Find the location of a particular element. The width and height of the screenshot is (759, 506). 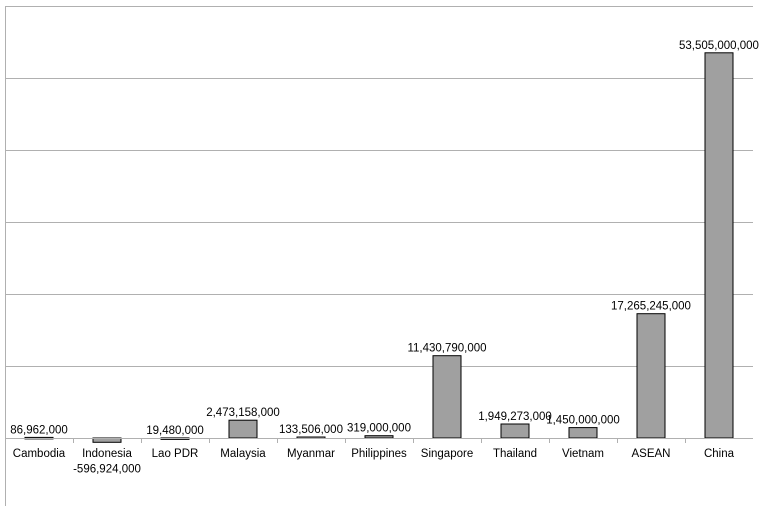

data-label: 19,480,000 is located at coordinates (175, 431).